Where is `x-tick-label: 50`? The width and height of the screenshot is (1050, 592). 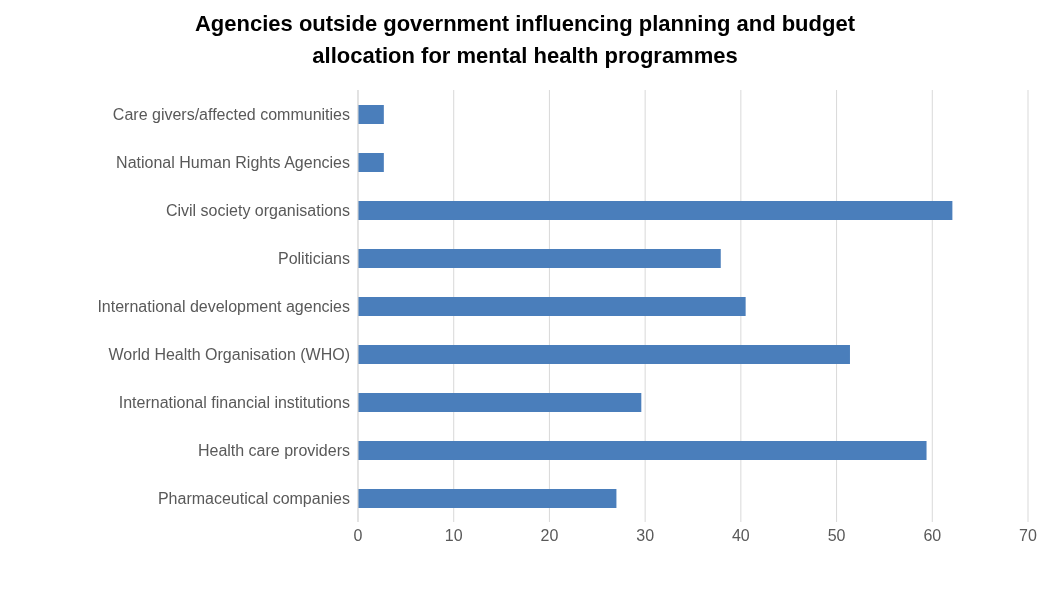 x-tick-label: 50 is located at coordinates (836, 536).